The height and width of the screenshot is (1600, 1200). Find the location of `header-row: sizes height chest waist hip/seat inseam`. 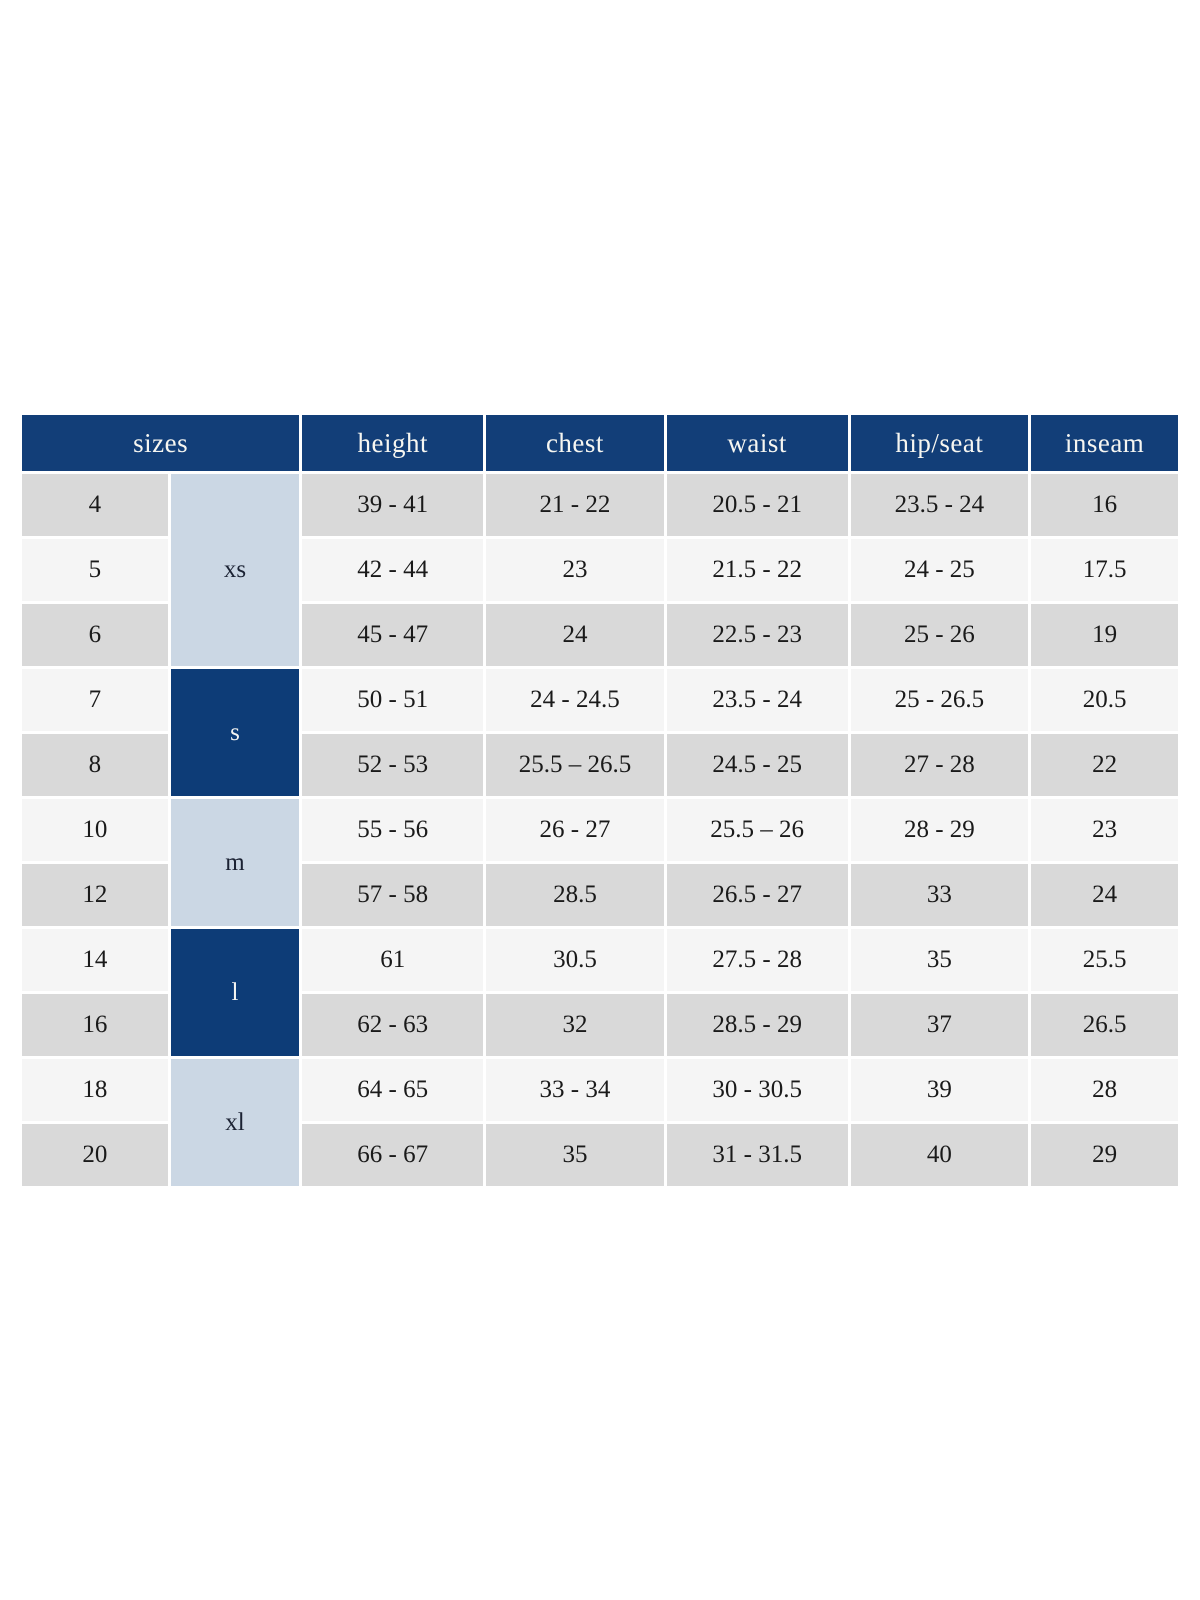

header-row: sizes height chest waist hip/seat inseam is located at coordinates (600, 443).